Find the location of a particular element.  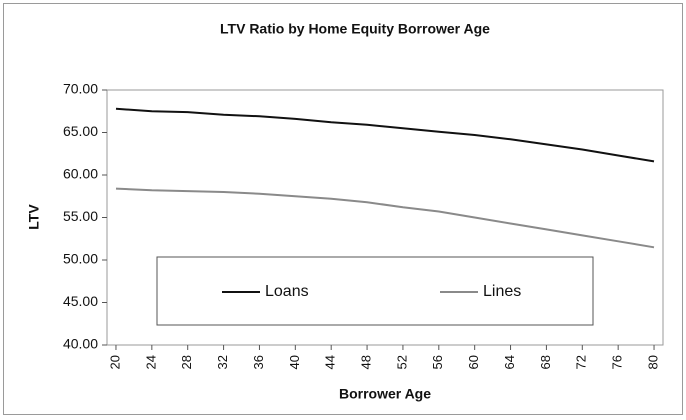

x-axis-label: Borrower Age is located at coordinates (385, 394).